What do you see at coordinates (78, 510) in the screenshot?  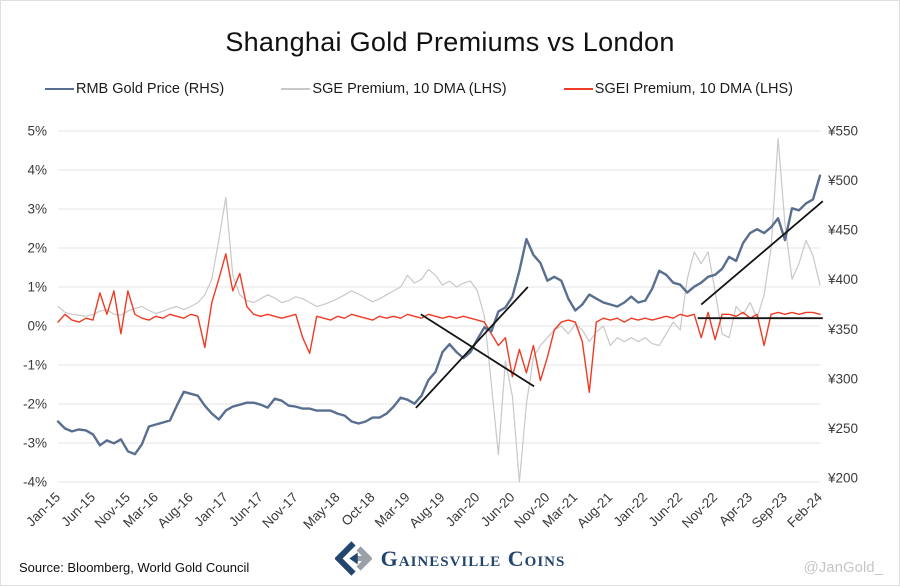 I see `x-axis-tick-Jun-15: Jun-15` at bounding box center [78, 510].